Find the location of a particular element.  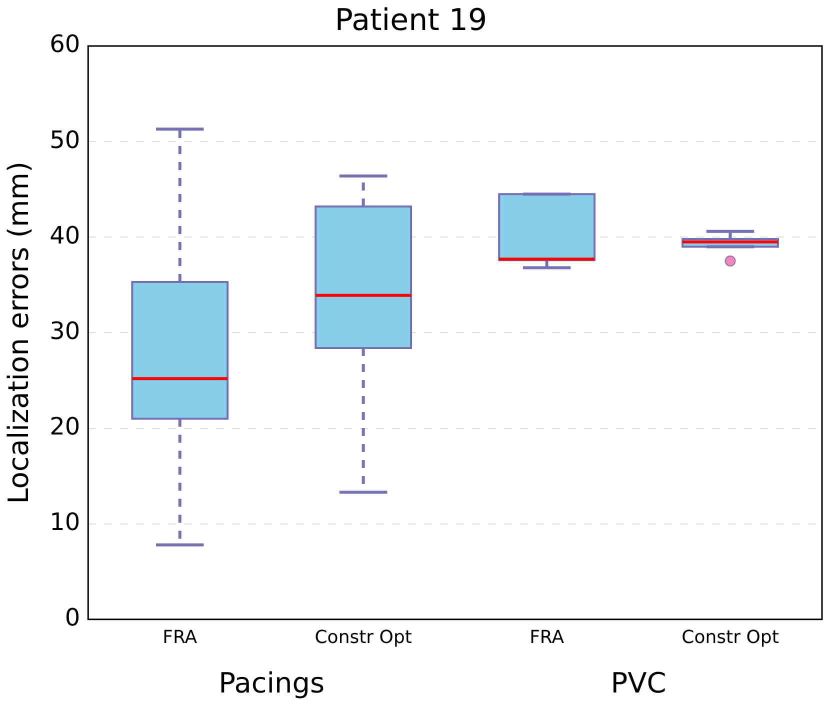

y-tick-label: 50 is located at coordinates (65, 140).